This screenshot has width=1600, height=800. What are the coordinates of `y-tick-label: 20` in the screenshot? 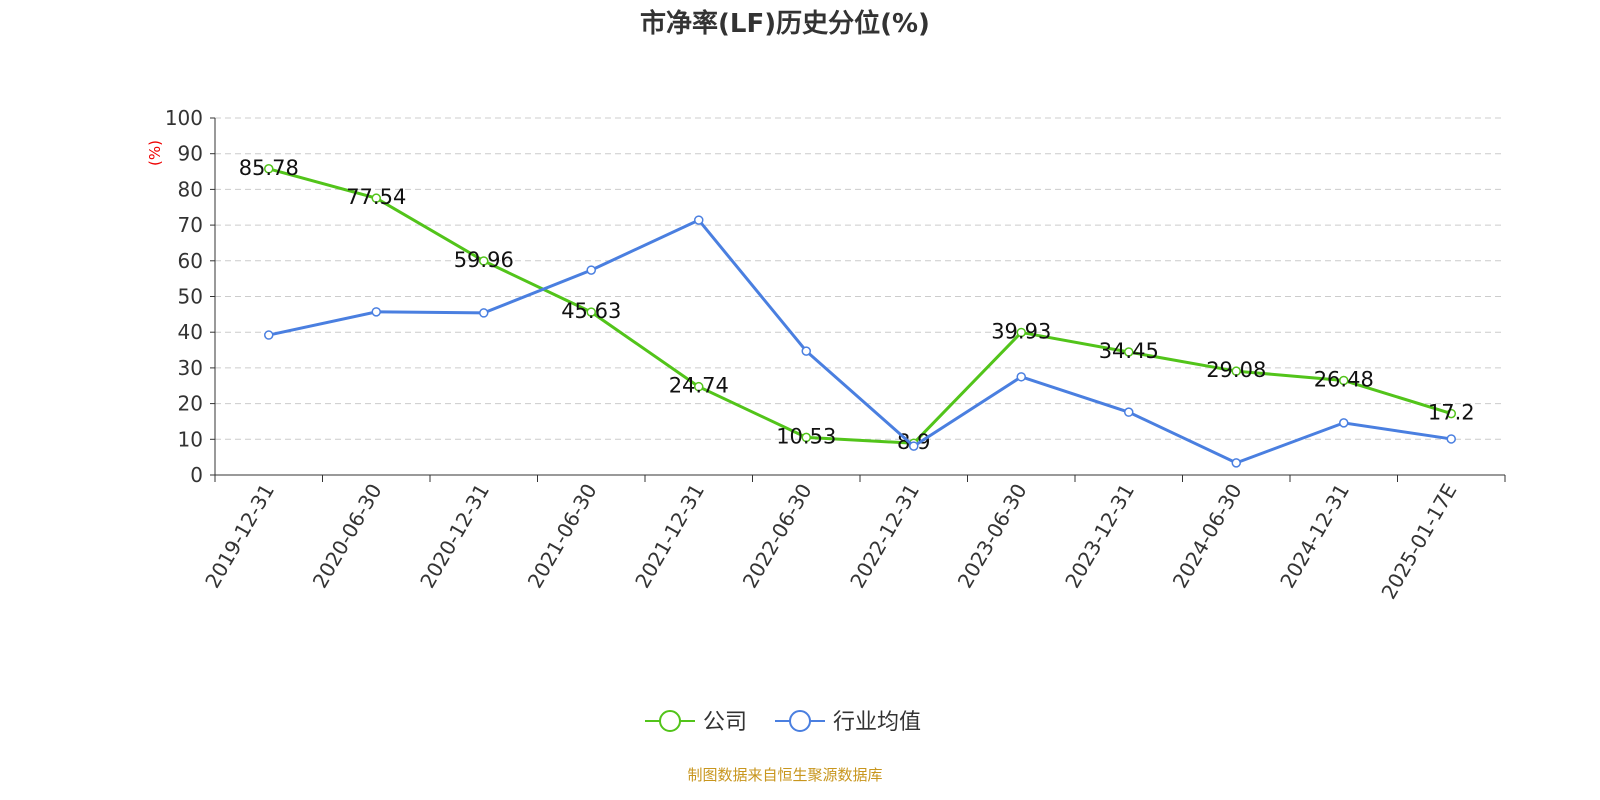 It's located at (190, 404).